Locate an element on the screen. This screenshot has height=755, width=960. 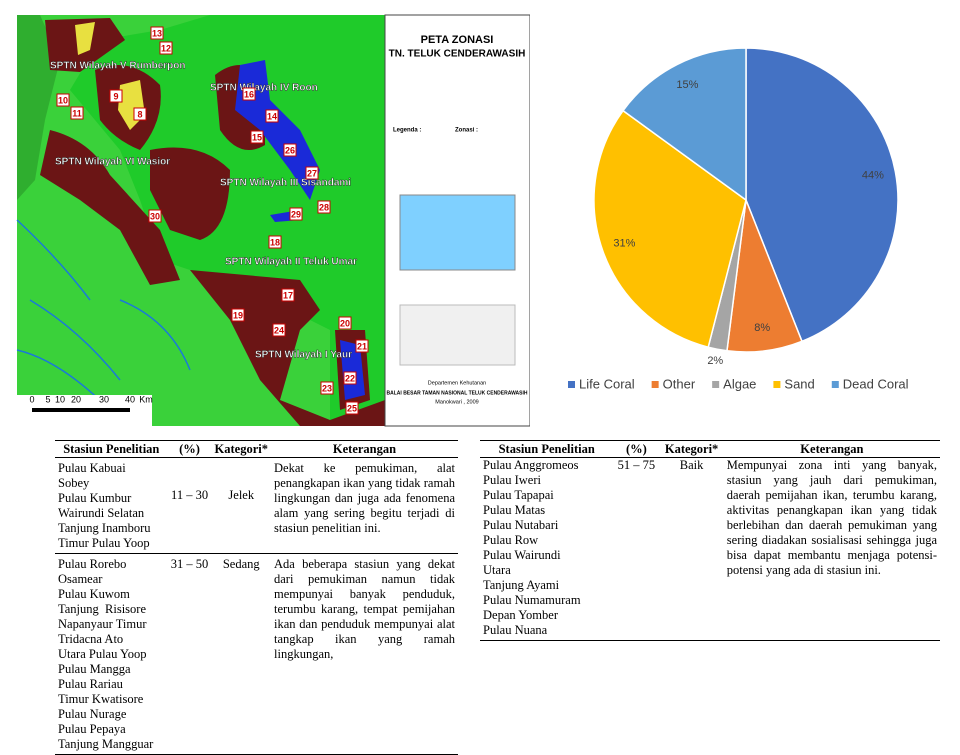
data-label: 44% is located at coordinates (873, 176).